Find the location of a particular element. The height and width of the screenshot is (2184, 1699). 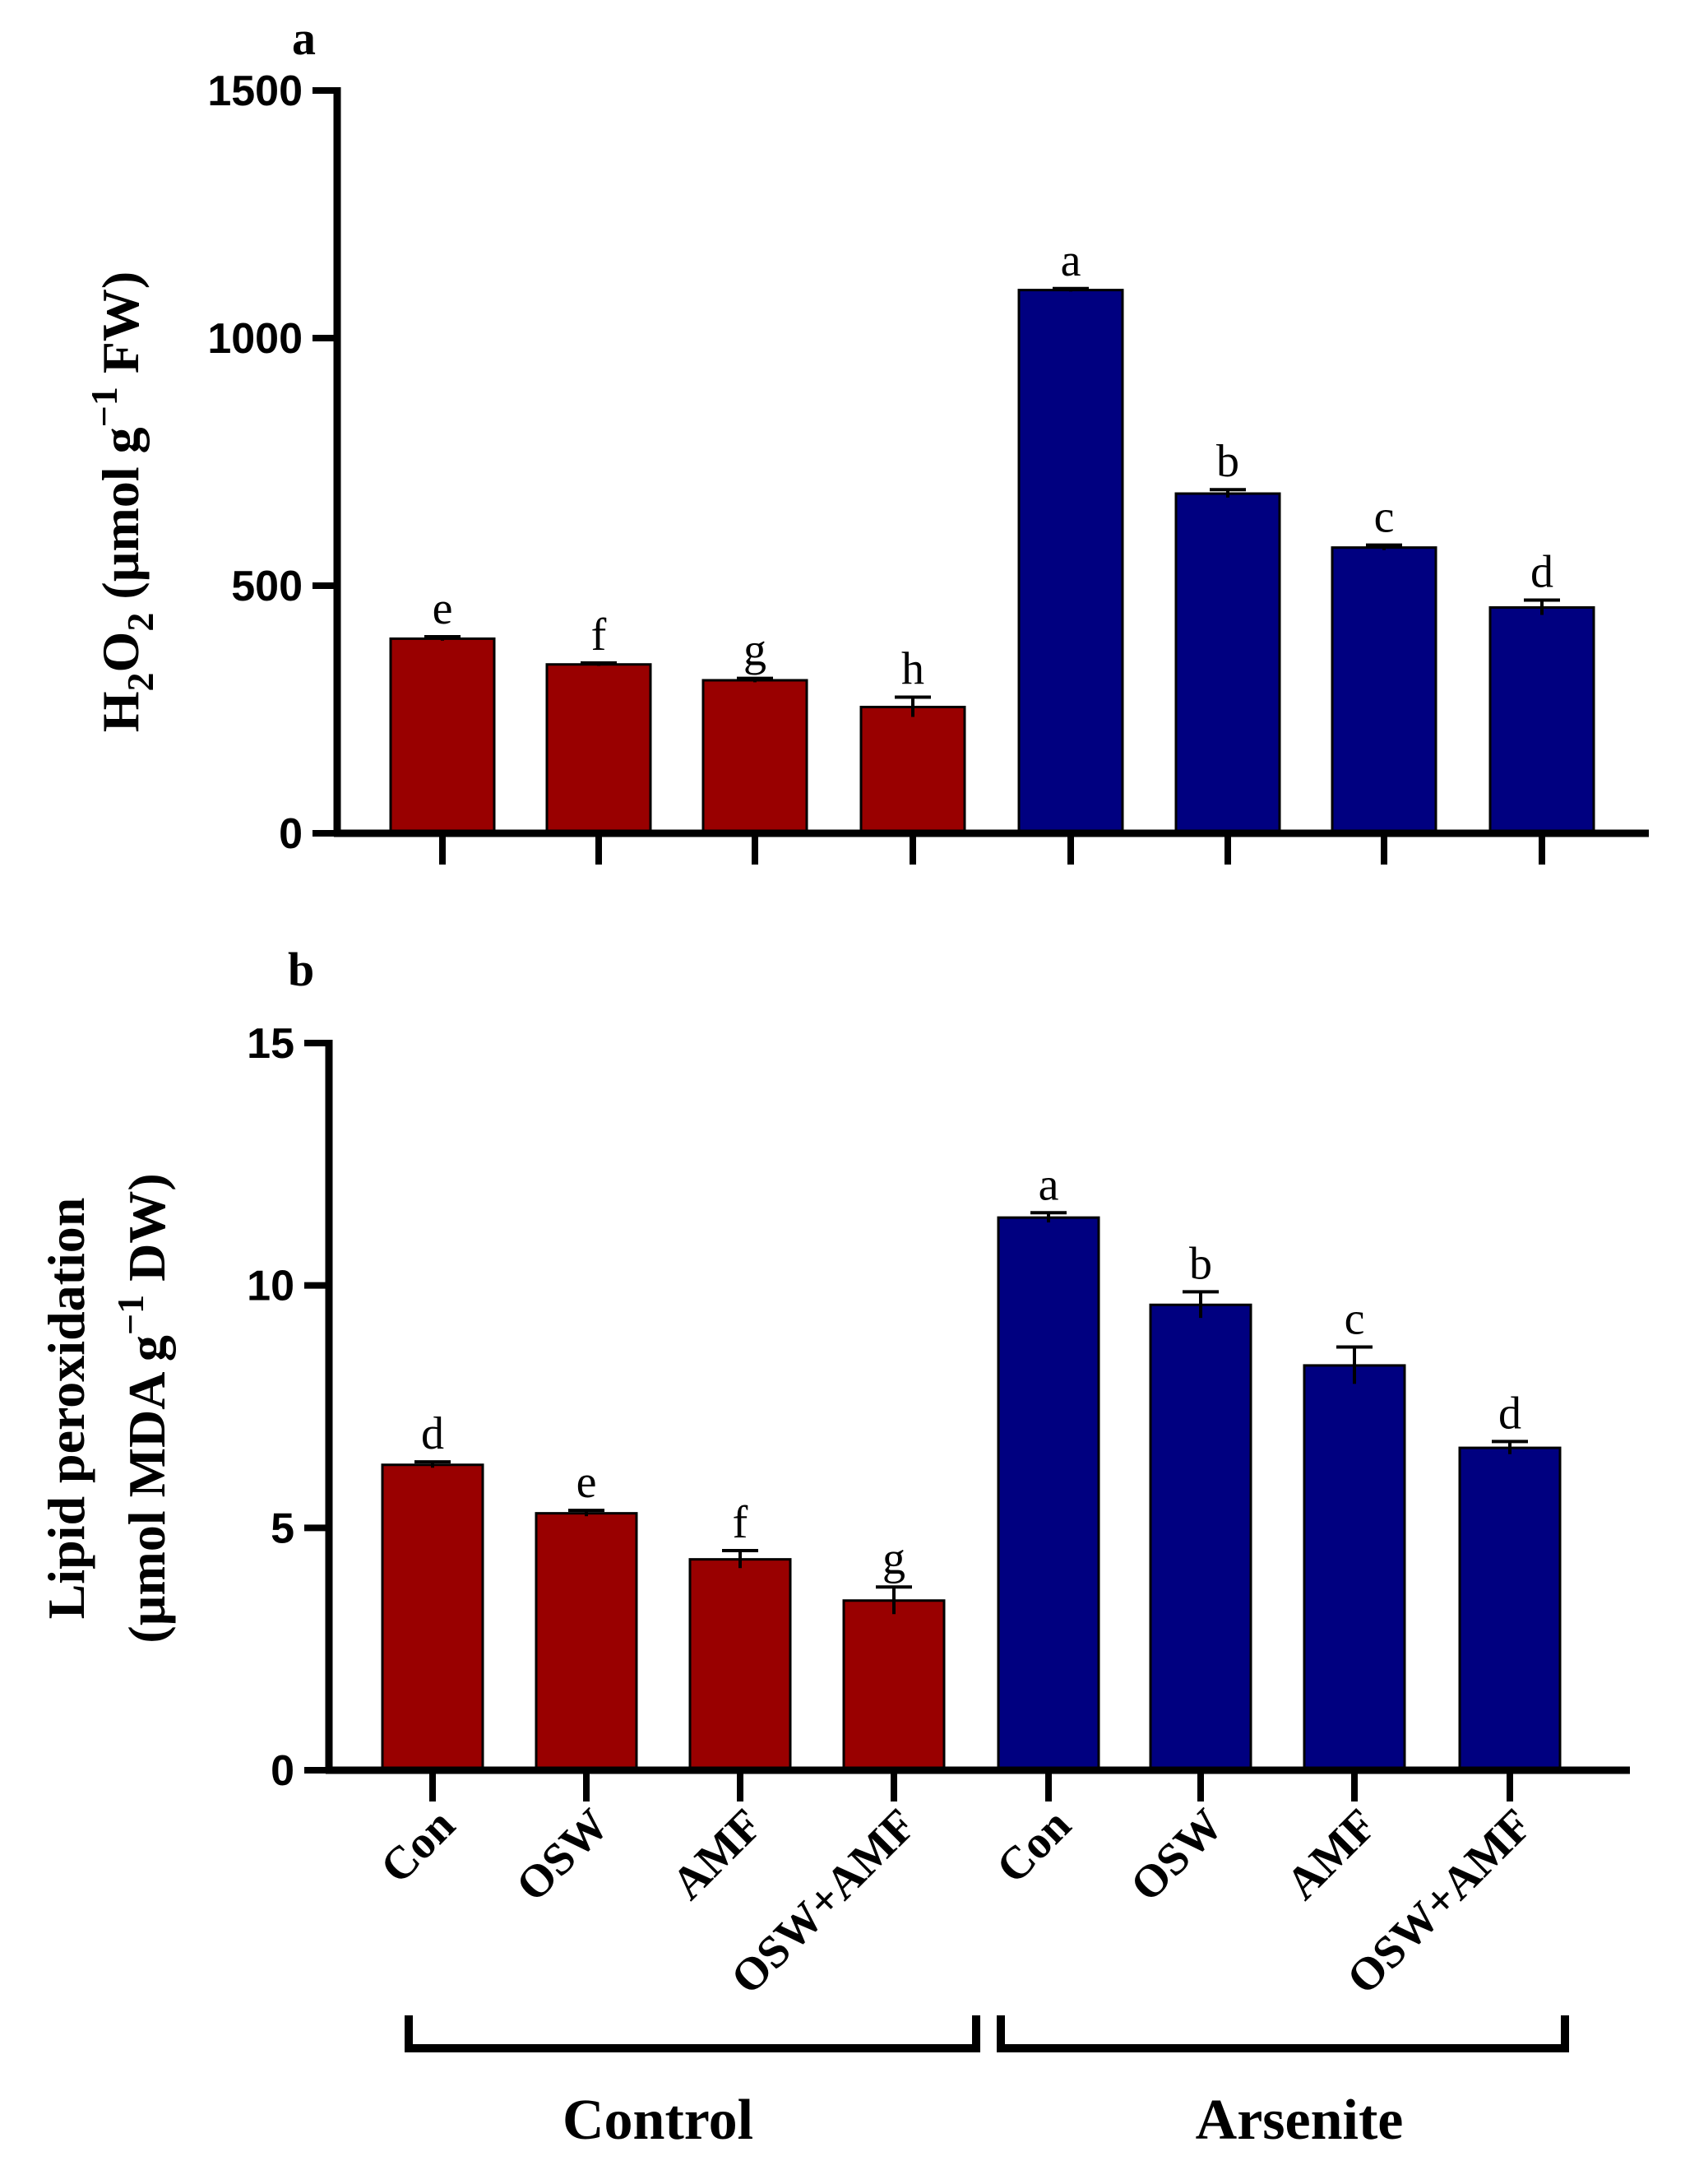

y-tick-label-b-2: 10 is located at coordinates (270, 1286).